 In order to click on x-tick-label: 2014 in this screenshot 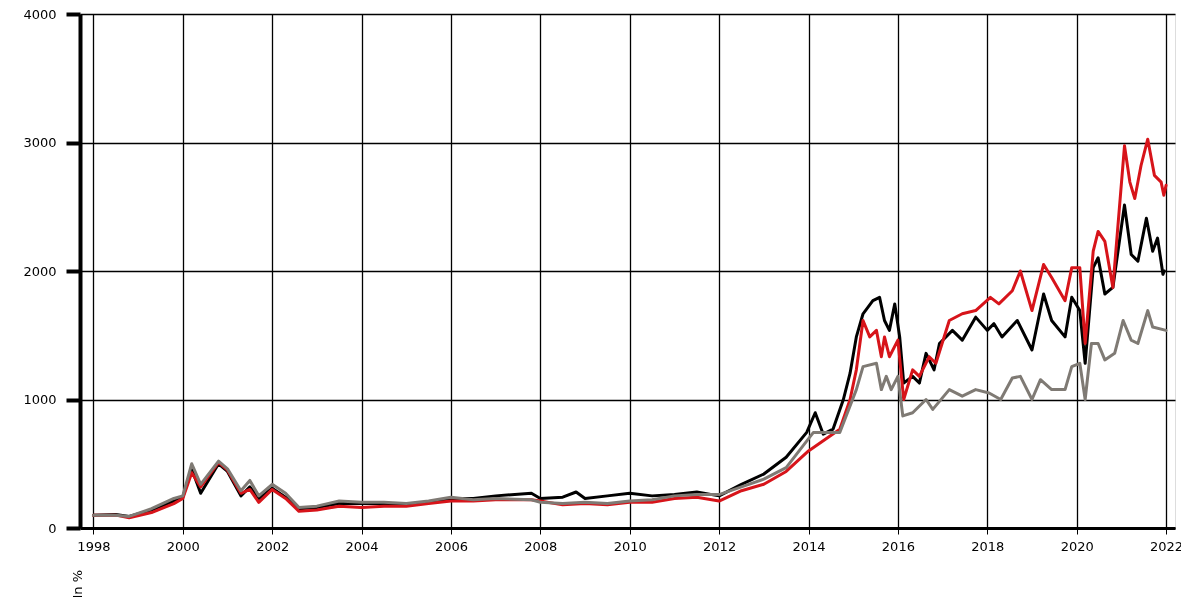, I will do `click(809, 546)`.